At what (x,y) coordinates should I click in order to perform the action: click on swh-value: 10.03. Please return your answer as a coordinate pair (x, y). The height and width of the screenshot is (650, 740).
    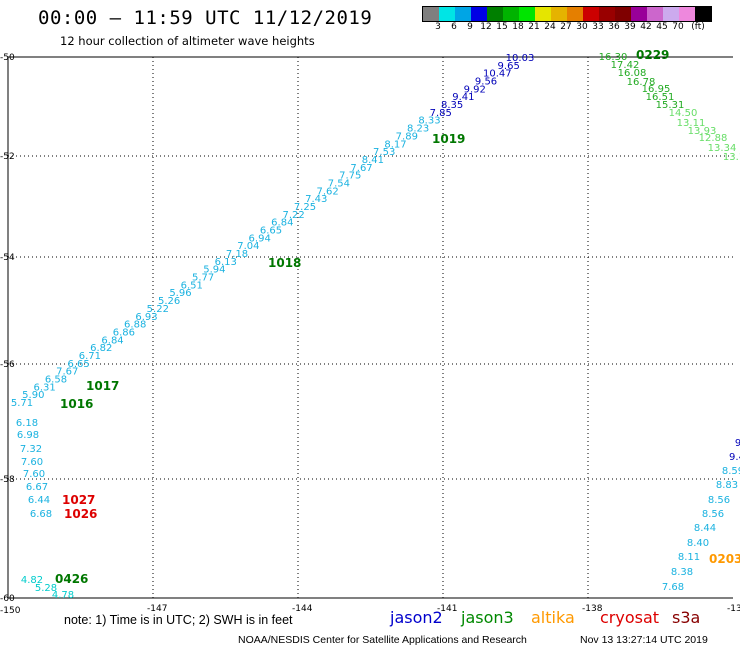
    Looking at the image, I should click on (520, 58).